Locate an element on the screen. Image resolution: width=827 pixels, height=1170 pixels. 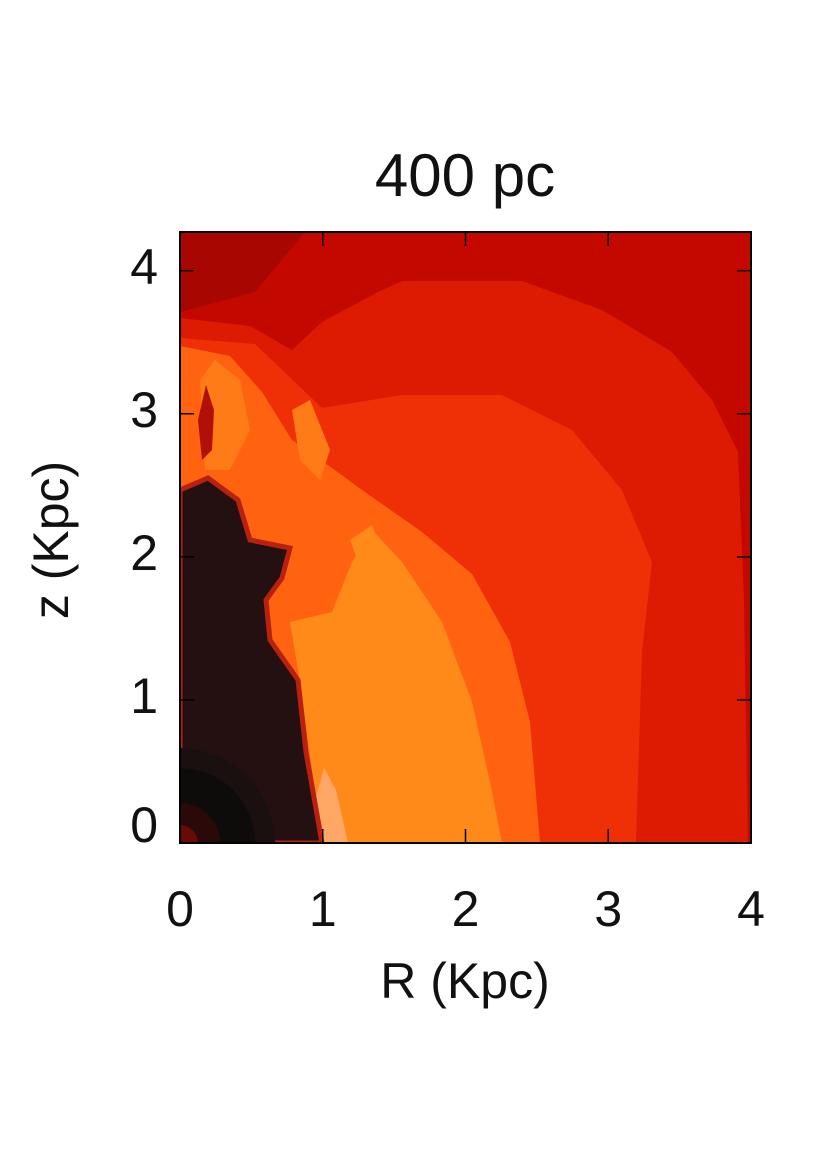
y-tick-label: 3 is located at coordinates (144, 410).